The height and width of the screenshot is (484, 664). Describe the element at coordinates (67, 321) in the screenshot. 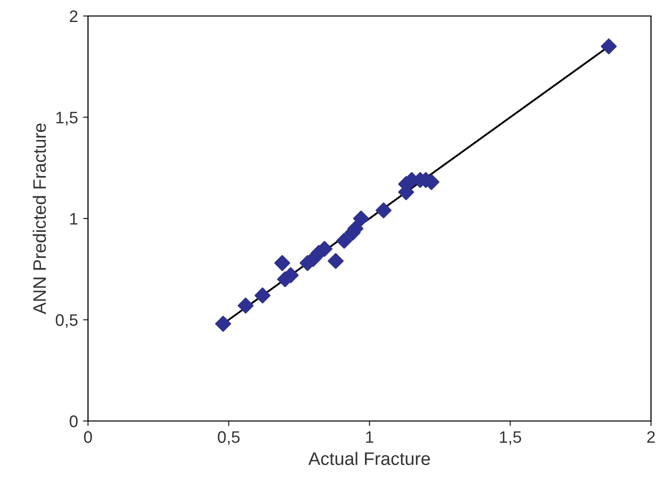

I see `y-tick-label: 0,5` at that location.